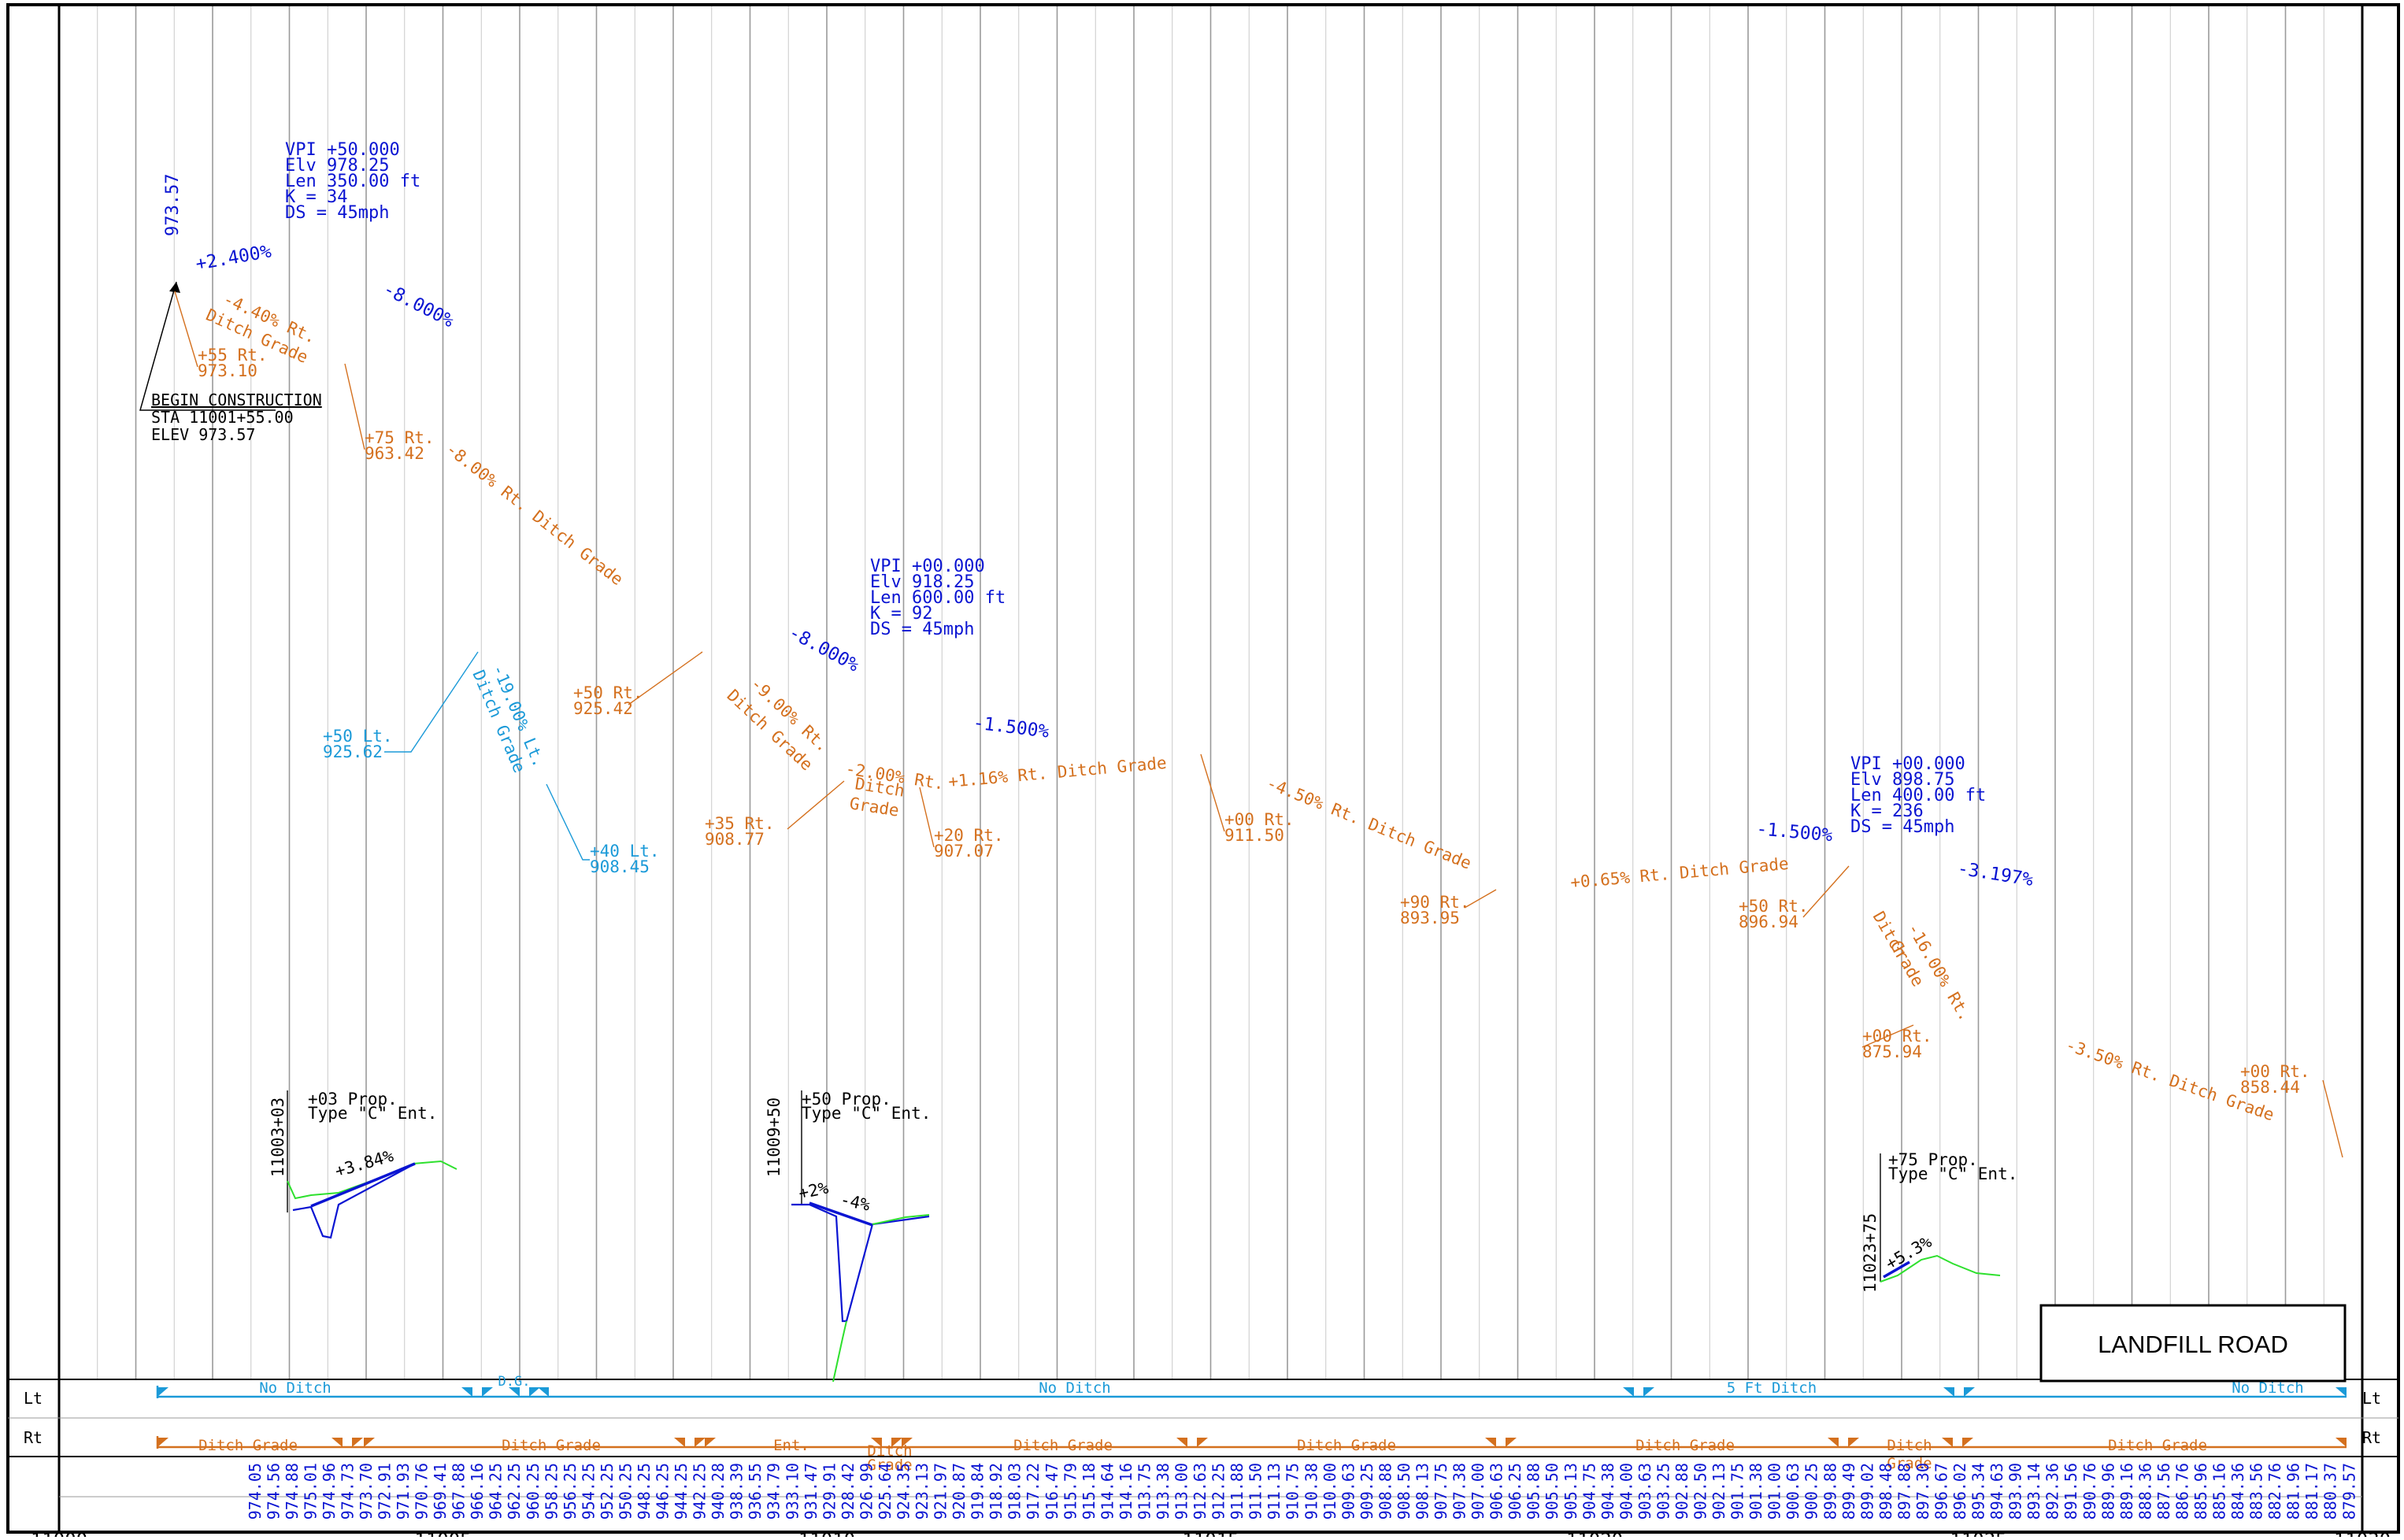 The image size is (2404, 1540). What do you see at coordinates (1848, 1491) in the screenshot?
I see `bottom-elev-label: 899.49` at bounding box center [1848, 1491].